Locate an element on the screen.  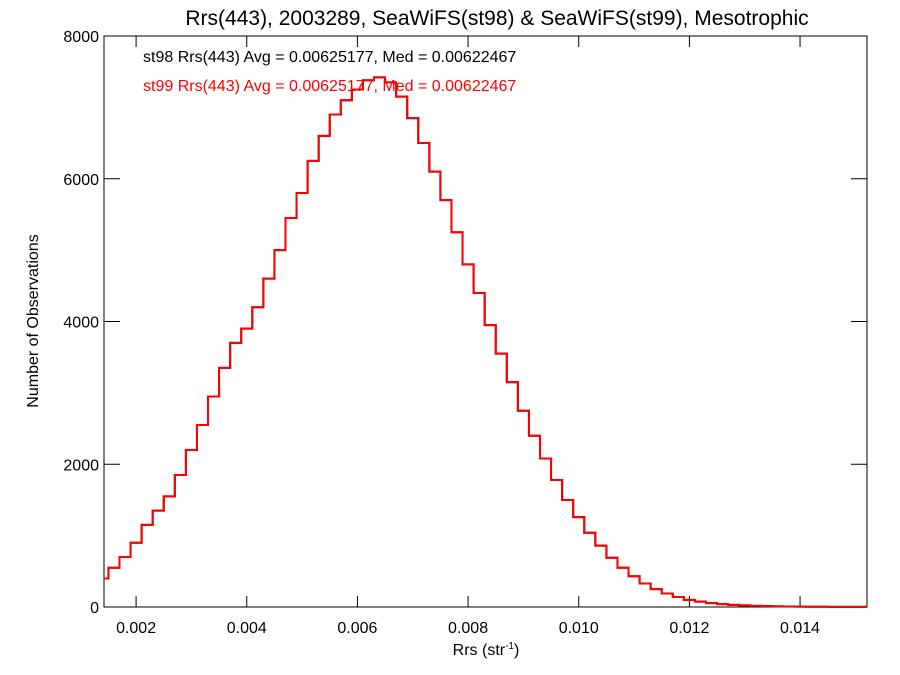
x-axis-label: Rrs (str-1) is located at coordinates (486, 650).